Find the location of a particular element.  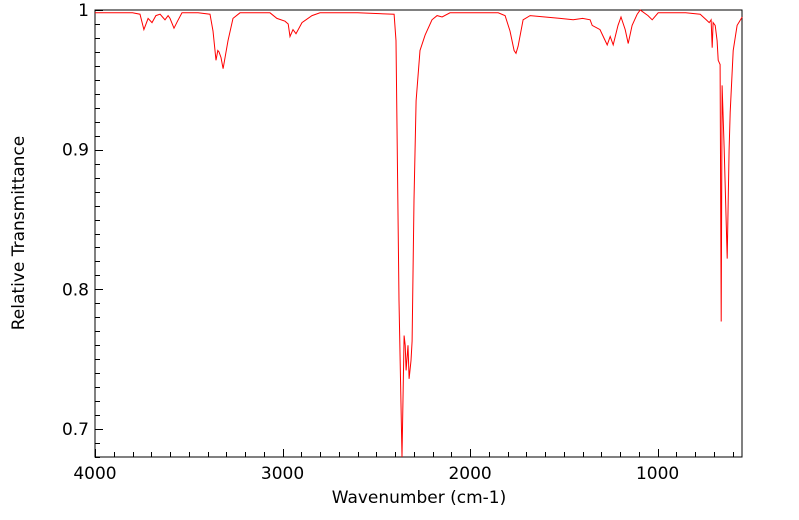

x-tick-label: 3000 is located at coordinates (282, 474).